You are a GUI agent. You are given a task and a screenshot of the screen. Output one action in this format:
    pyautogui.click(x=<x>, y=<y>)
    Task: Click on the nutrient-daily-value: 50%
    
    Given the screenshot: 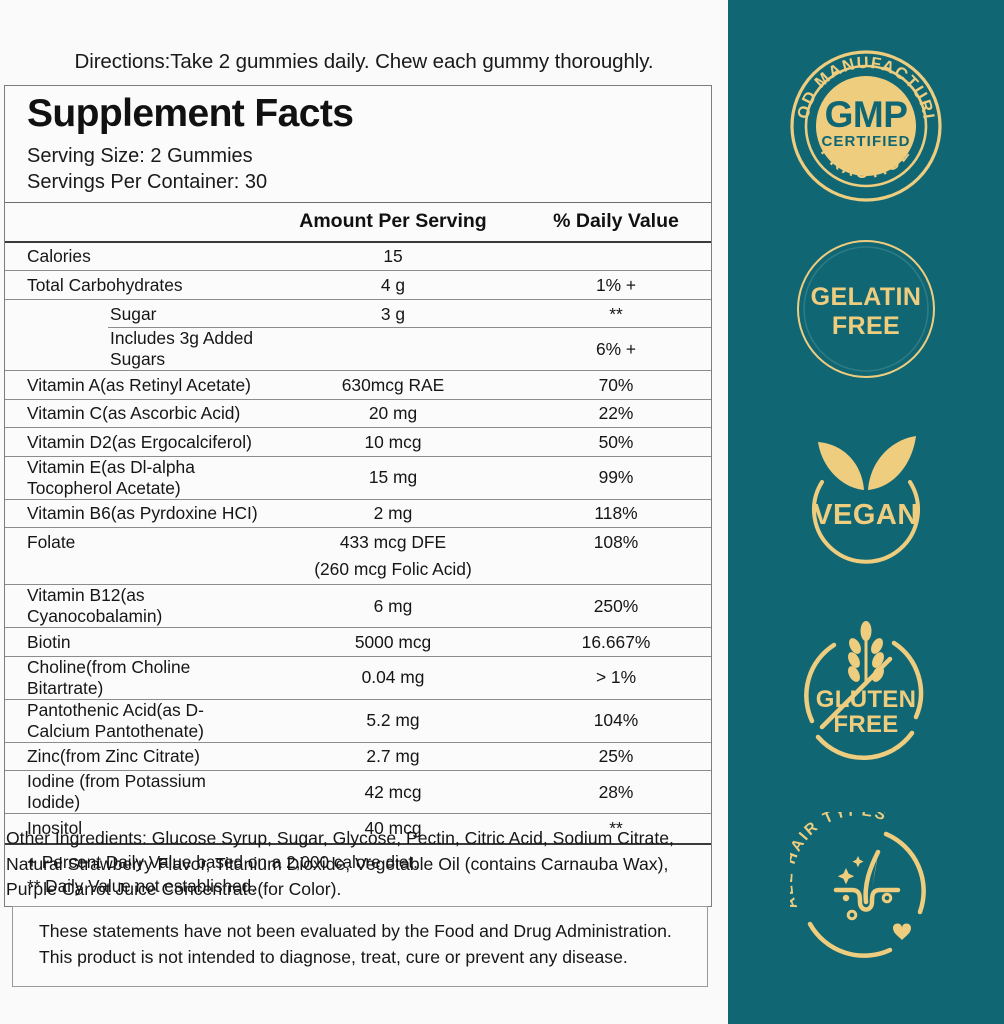 What is the action you would take?
    pyautogui.click(x=616, y=441)
    